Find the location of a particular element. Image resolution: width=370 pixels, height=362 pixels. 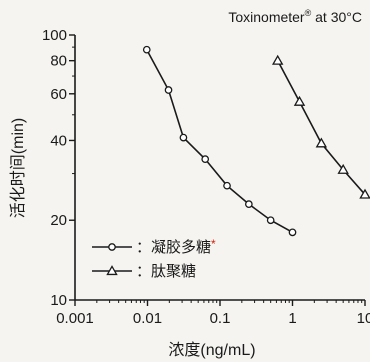

y-tick-label: 40 is located at coordinates (58, 140).